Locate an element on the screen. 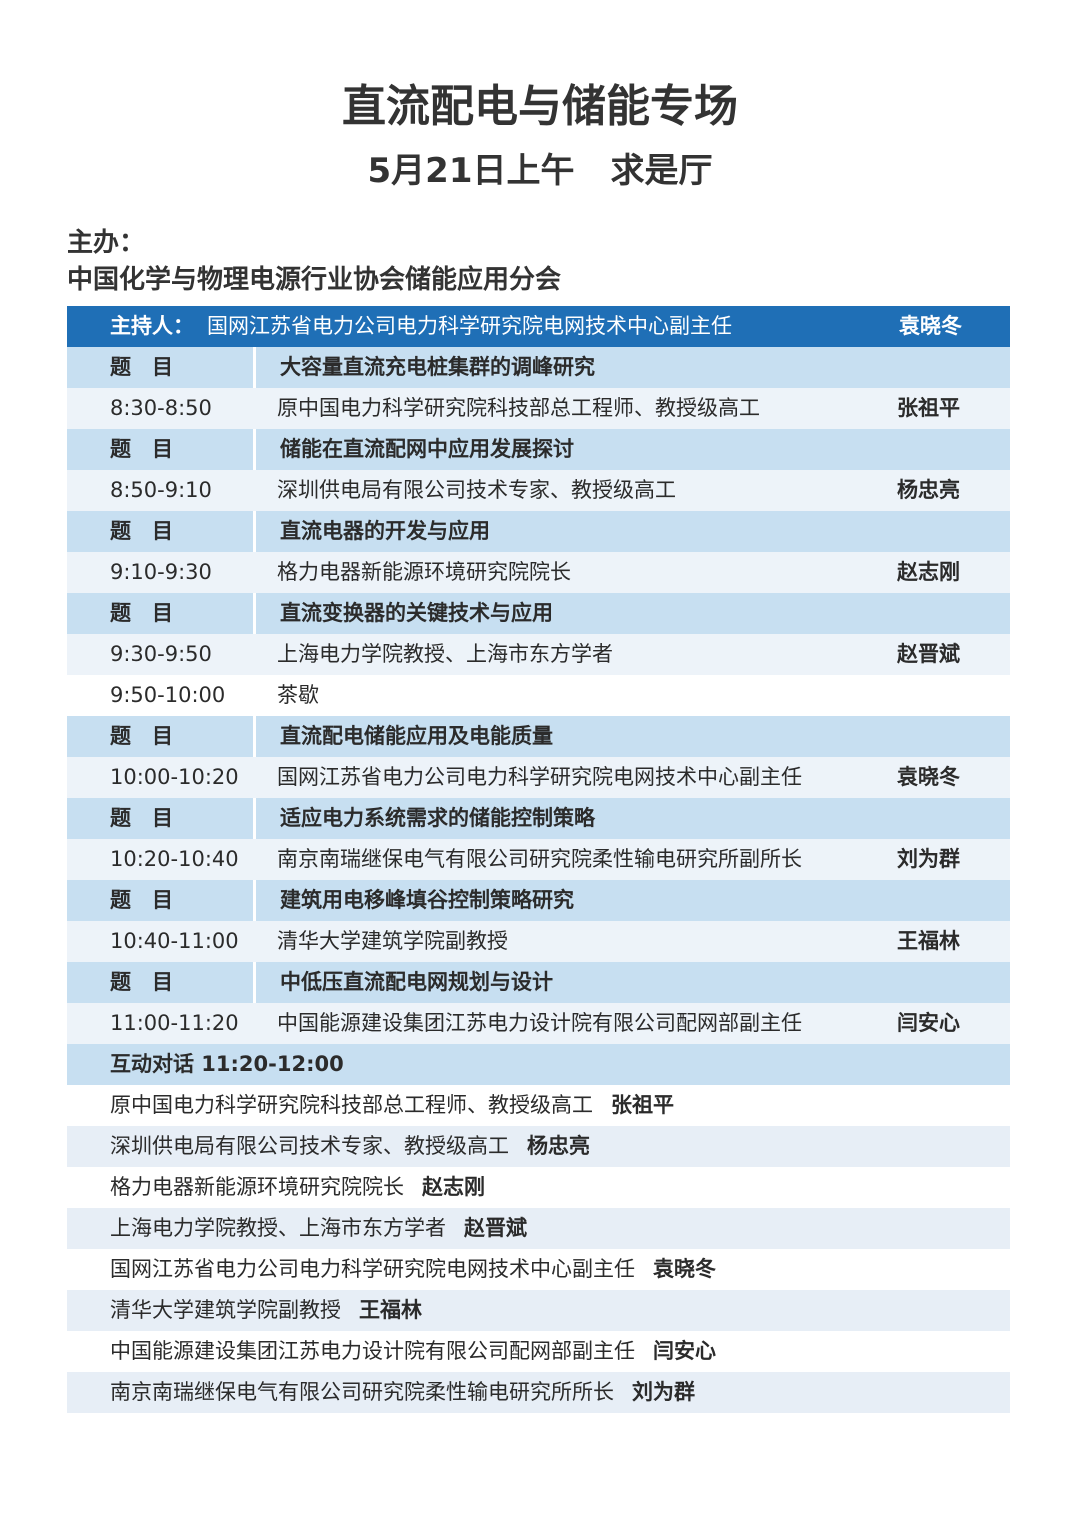 This screenshot has width=1080, height=1528. speaker-title: 国网江苏省电力公司电力科学研究院电网技术中心副主任 is located at coordinates (539, 777).